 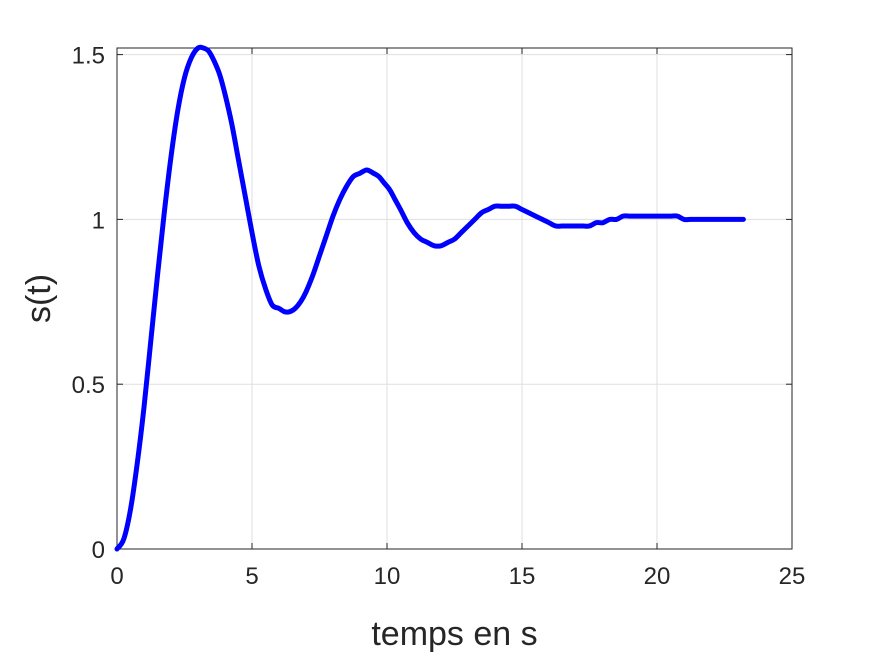 I want to click on y-axis-label: s(t), so click(x=39, y=298).